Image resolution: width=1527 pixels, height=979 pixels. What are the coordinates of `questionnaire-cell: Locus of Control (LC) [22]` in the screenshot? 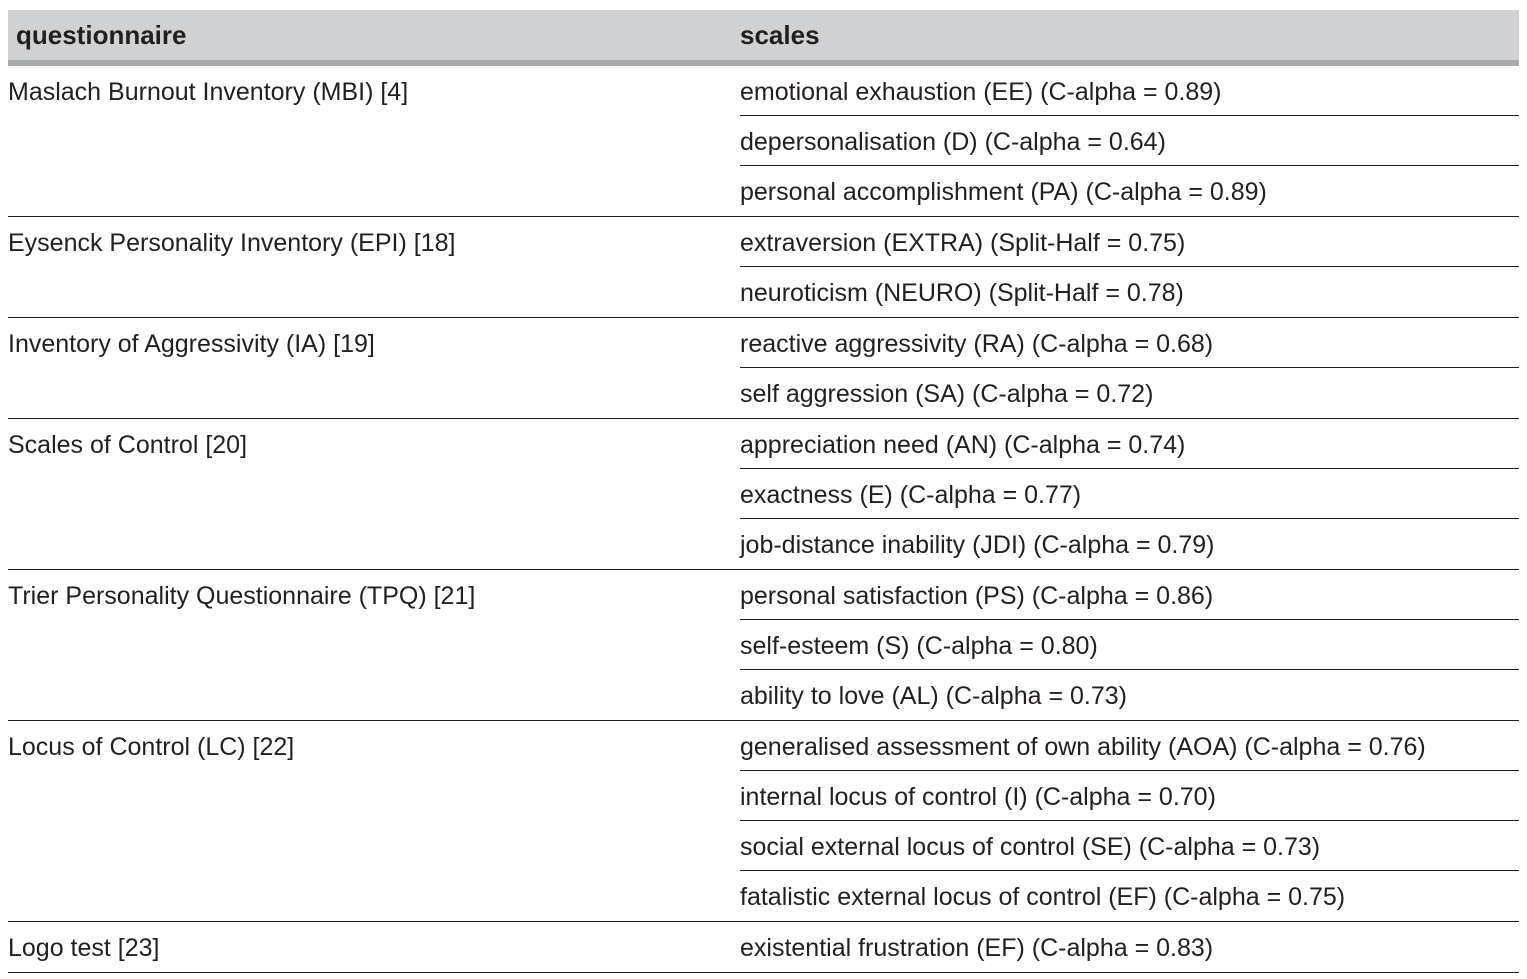 It's located at (151, 747).